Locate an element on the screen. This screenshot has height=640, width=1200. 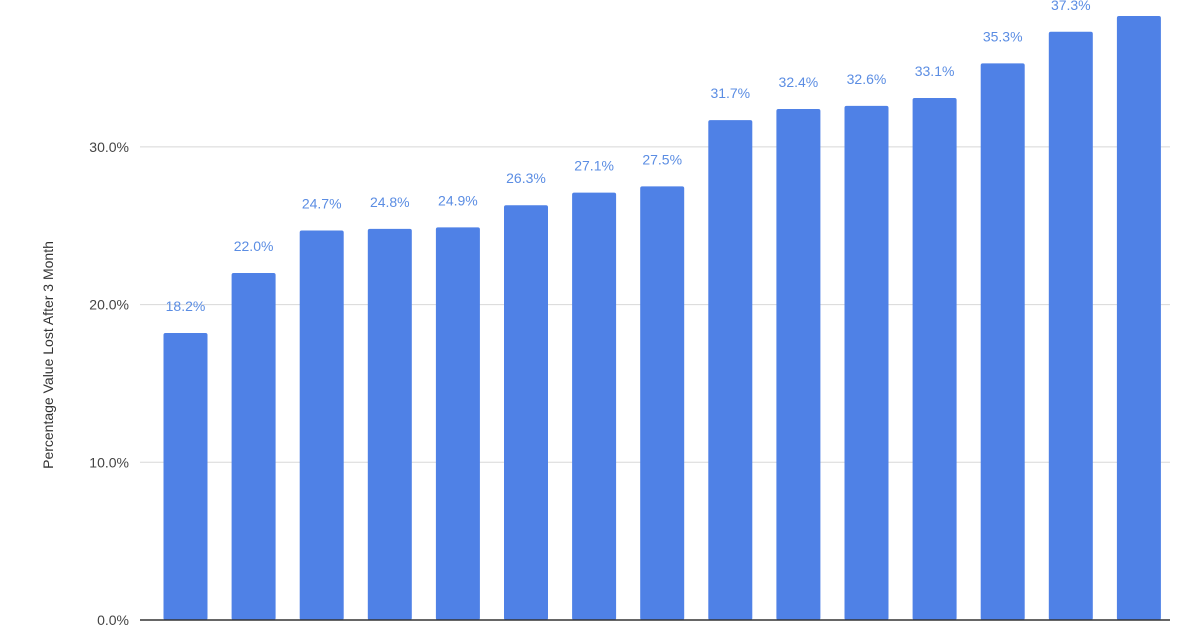
data-label: 33.1% is located at coordinates (935, 71).